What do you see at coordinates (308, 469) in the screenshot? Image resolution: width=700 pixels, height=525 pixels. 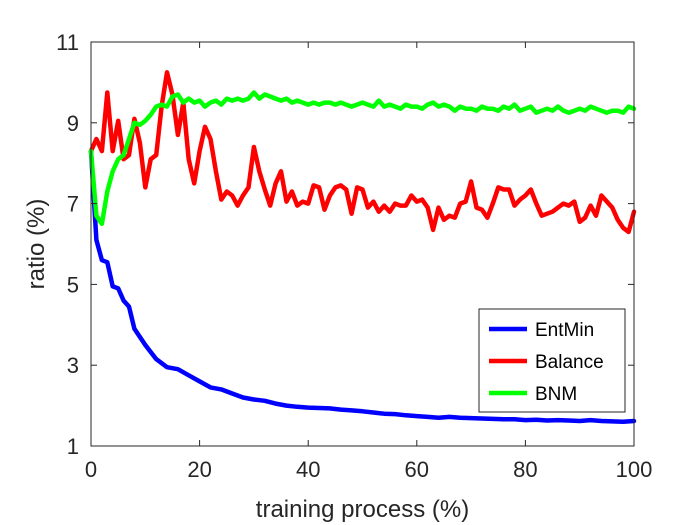 I see `x-tick-label: 40` at bounding box center [308, 469].